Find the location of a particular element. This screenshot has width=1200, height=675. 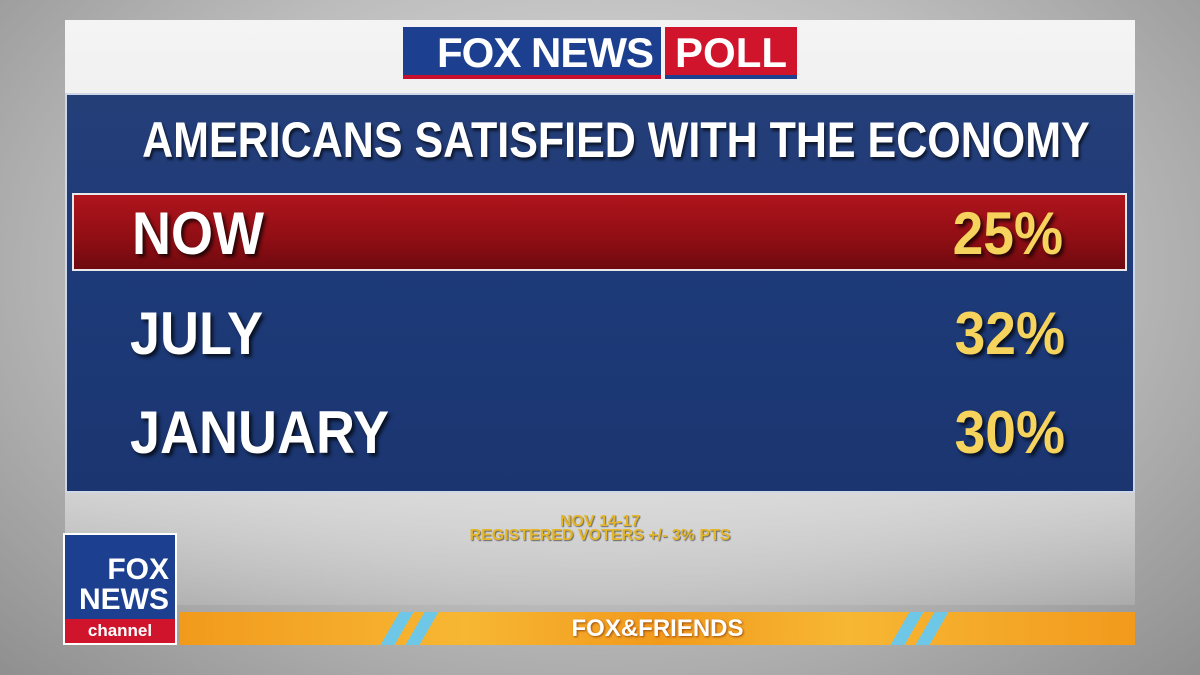

row-label: NOW is located at coordinates (198, 233).